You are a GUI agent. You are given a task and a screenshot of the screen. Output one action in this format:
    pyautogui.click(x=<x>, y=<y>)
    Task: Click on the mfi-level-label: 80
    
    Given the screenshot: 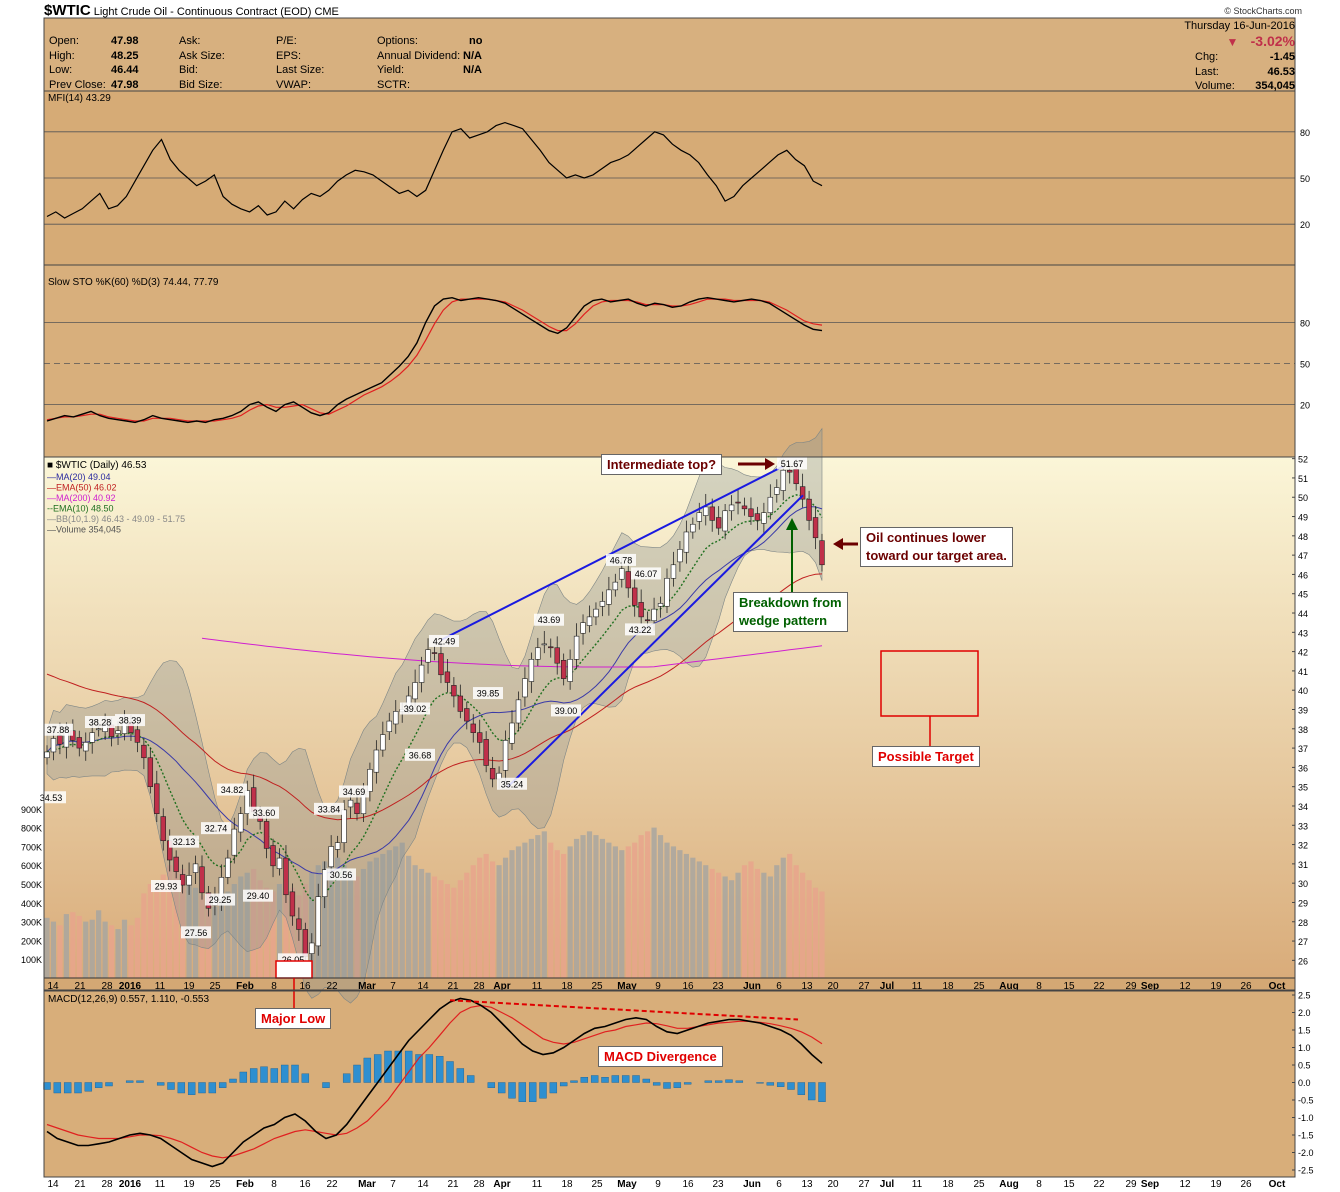 What is the action you would take?
    pyautogui.click(x=1305, y=133)
    